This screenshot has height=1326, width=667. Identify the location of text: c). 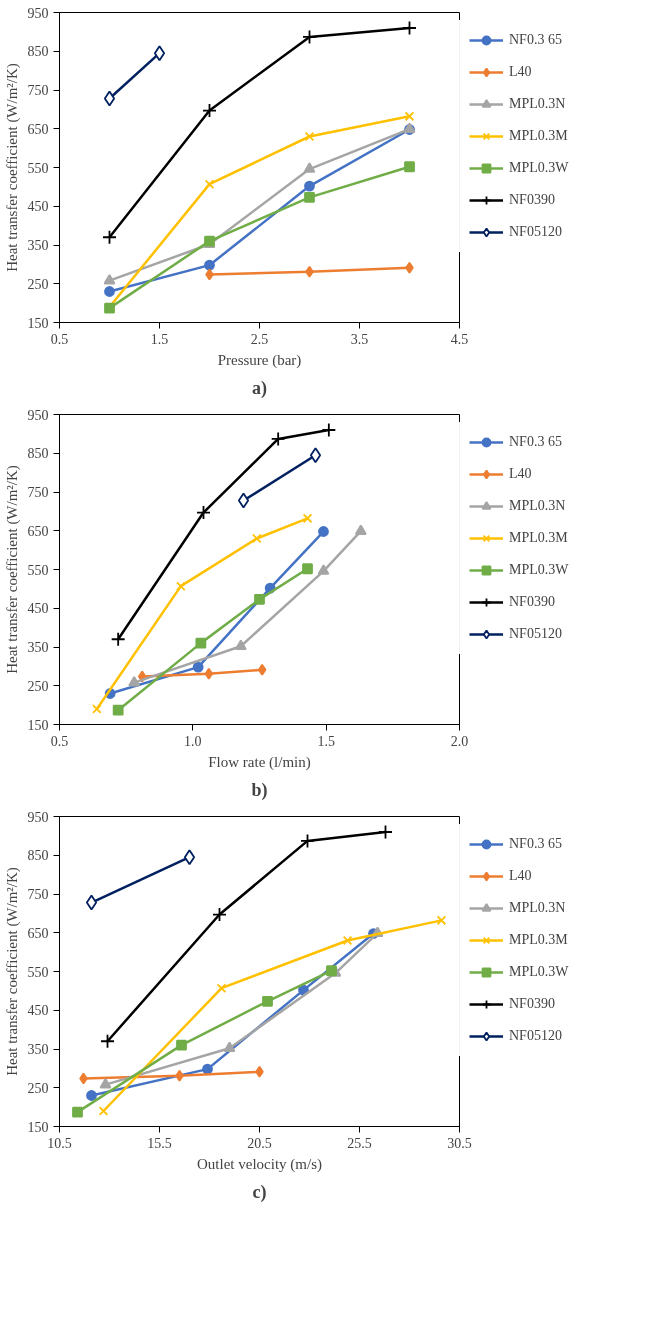
(259, 1192).